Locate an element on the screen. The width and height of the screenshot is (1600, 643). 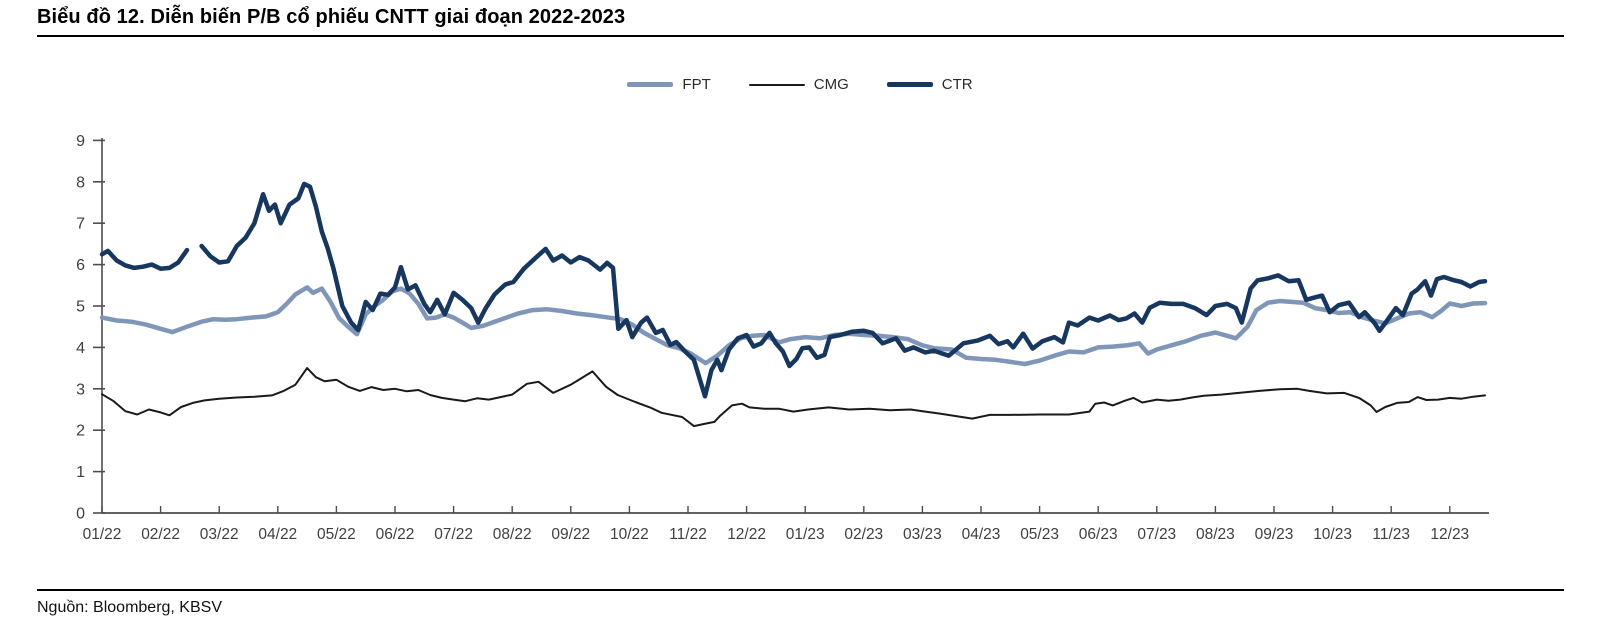
source-note: Nguồn: Bloomberg, KBSV is located at coordinates (129, 607).